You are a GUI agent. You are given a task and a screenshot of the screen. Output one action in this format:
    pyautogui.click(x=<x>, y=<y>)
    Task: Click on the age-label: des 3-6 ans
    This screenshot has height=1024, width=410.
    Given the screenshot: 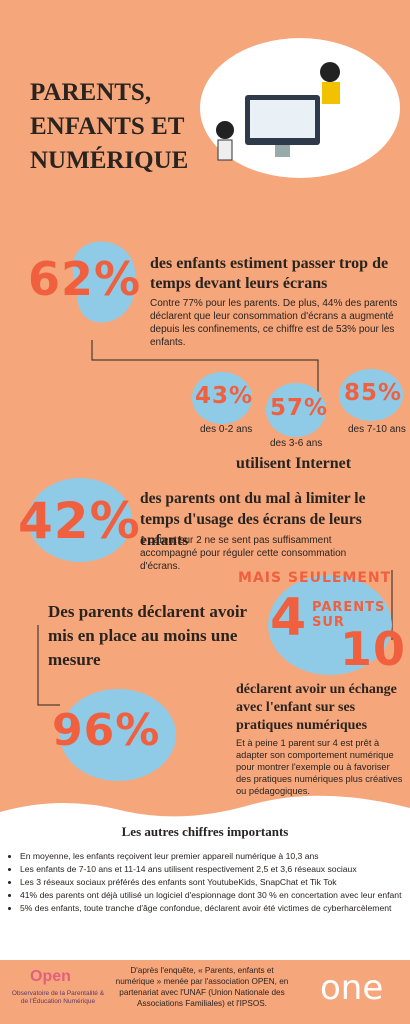 What is the action you would take?
    pyautogui.click(x=296, y=443)
    